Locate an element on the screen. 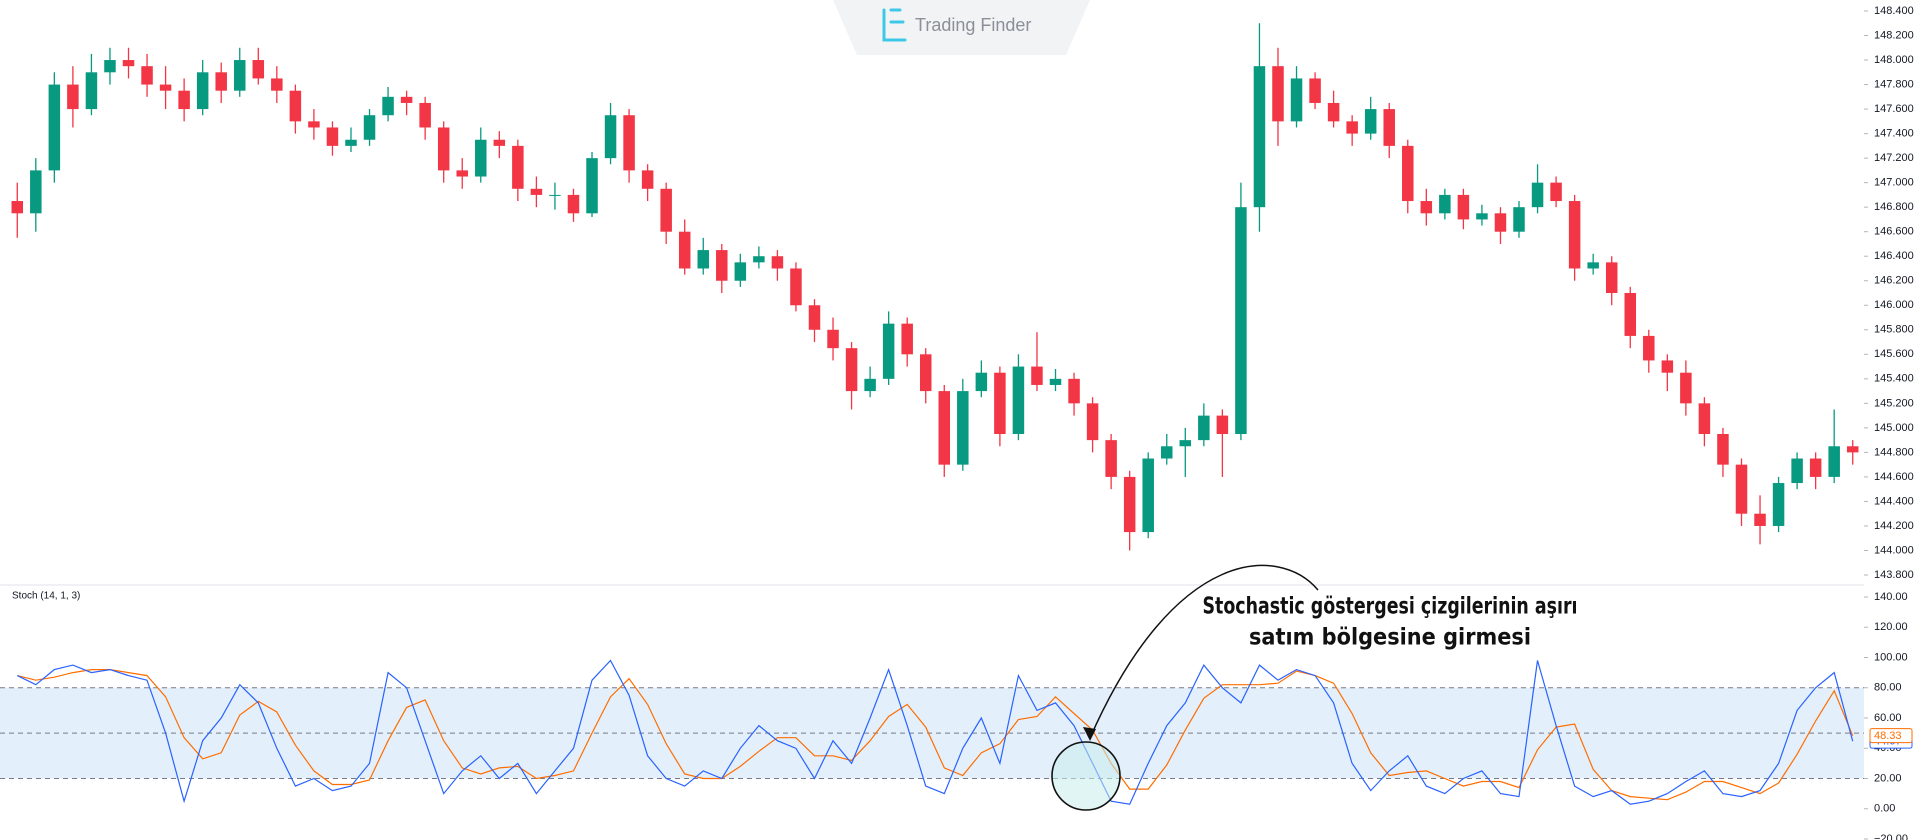 Image resolution: width=1920 pixels, height=840 pixels. annotation-line: satım bölgesine girmesi is located at coordinates (1390, 638).